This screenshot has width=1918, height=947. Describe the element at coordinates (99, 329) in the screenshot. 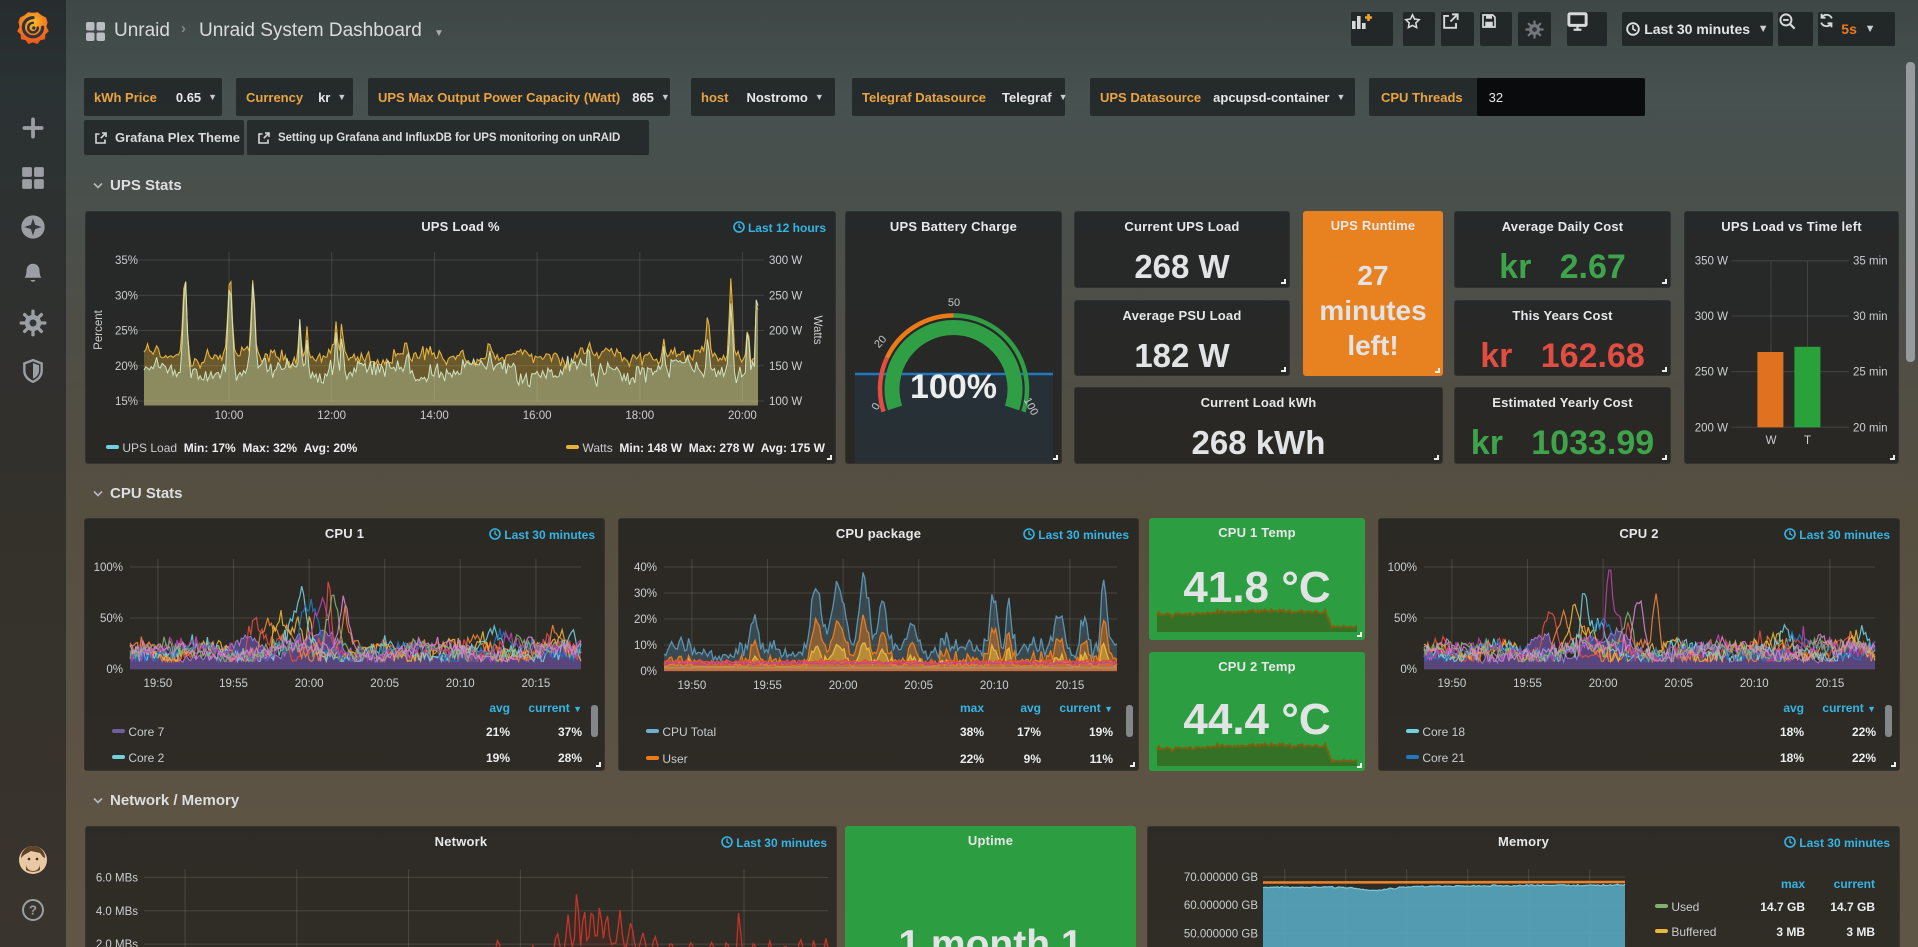

I see `svg-text: Percent` at that location.